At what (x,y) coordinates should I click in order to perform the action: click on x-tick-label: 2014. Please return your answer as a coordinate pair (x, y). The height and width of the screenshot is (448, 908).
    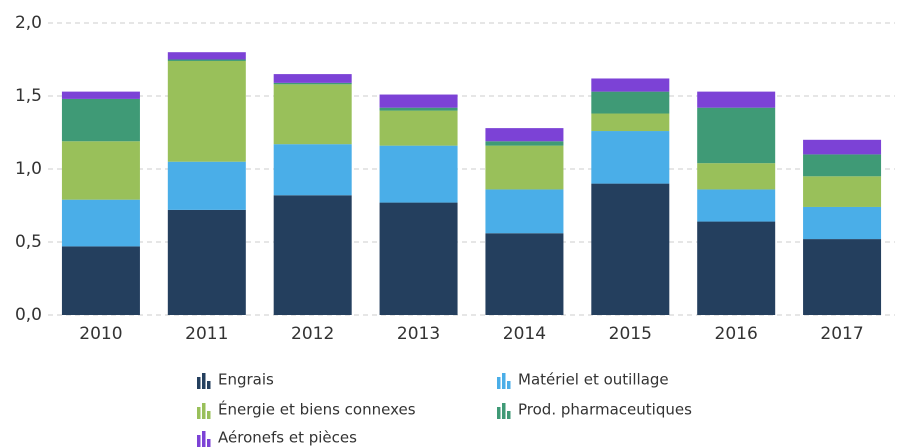
    Looking at the image, I should click on (524, 334).